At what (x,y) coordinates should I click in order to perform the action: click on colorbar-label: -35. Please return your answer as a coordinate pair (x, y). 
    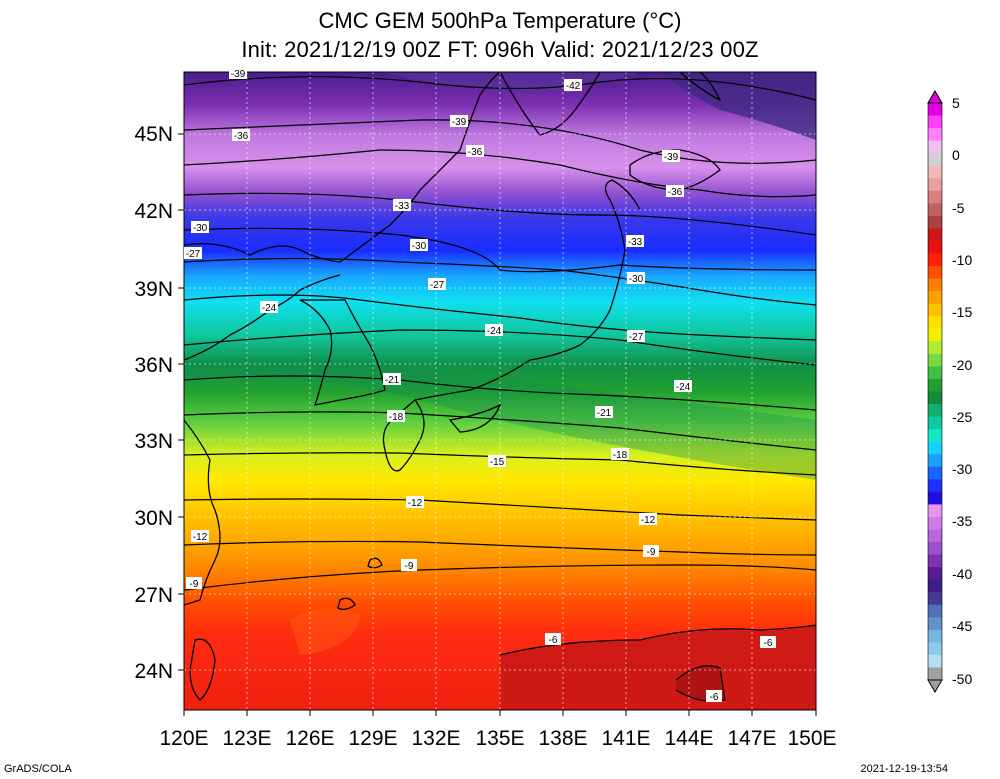
    Looking at the image, I should click on (962, 521).